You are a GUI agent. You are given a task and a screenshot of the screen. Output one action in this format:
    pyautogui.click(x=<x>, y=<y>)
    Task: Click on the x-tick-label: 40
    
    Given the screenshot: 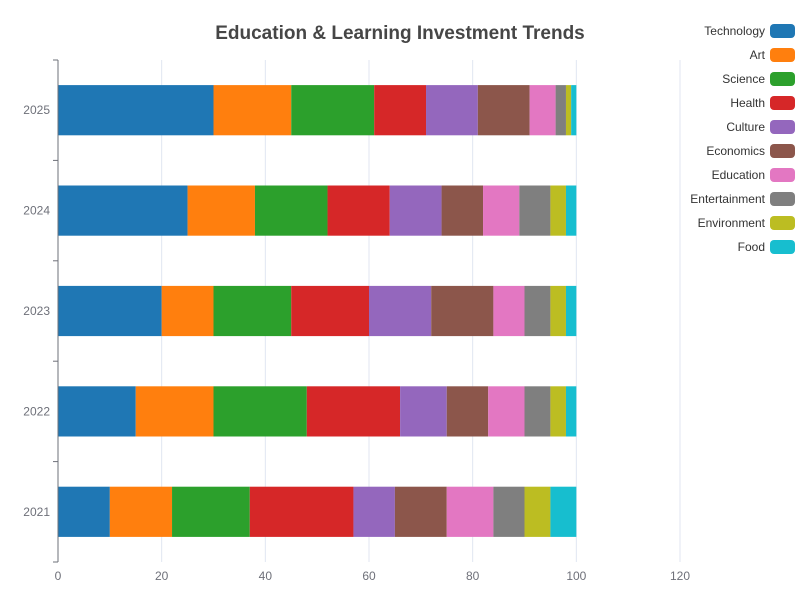 What is the action you would take?
    pyautogui.click(x=266, y=576)
    